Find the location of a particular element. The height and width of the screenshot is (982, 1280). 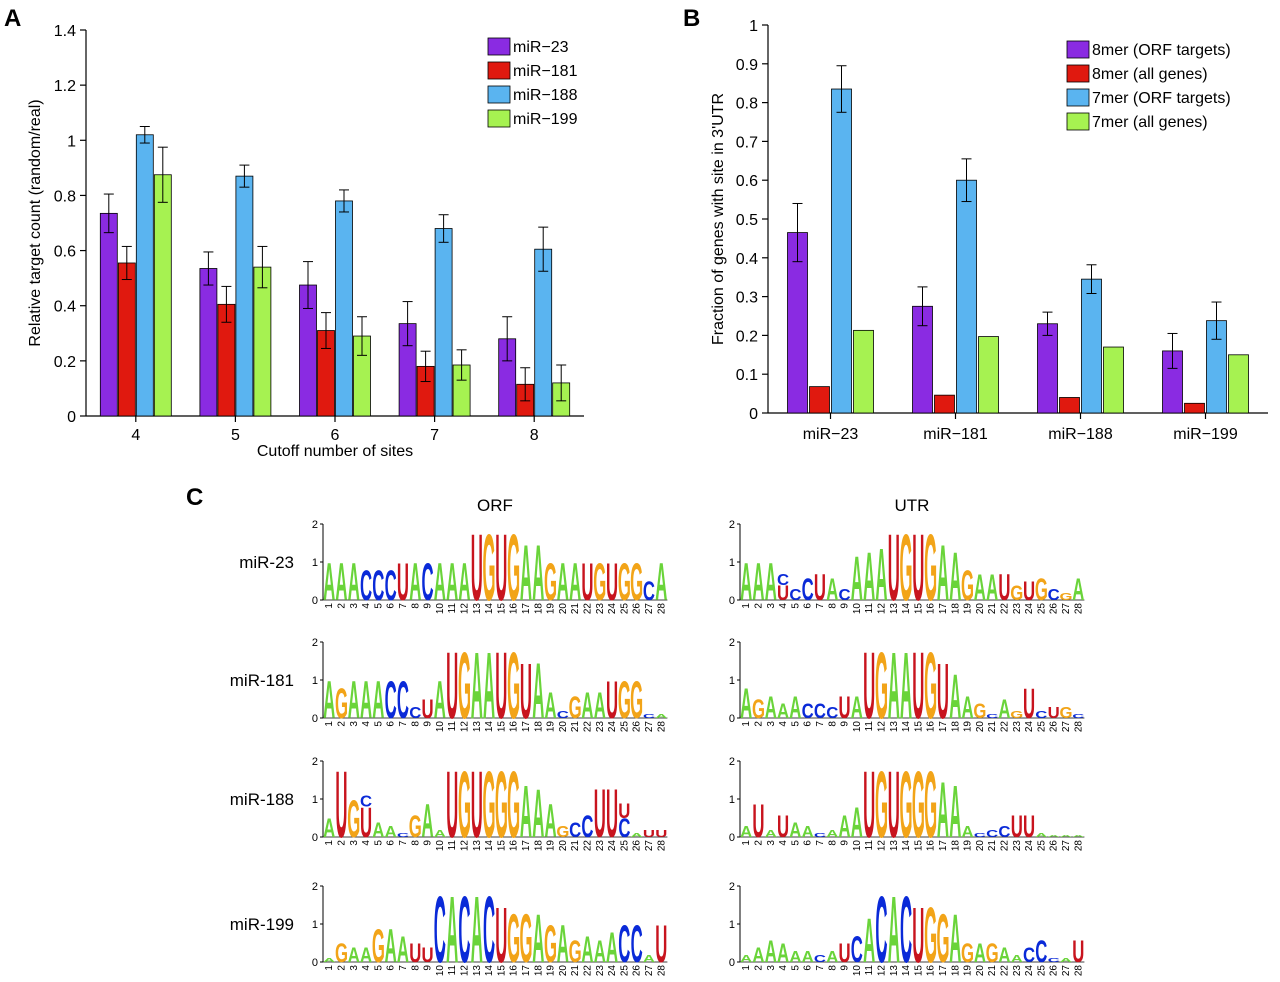

logo-position-label: 28 is located at coordinates (661, 846).